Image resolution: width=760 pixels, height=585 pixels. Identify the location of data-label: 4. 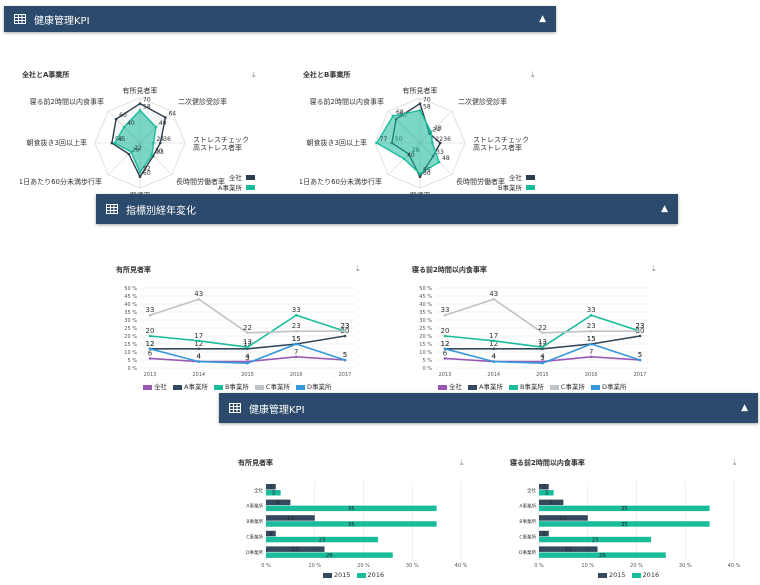
(542, 357).